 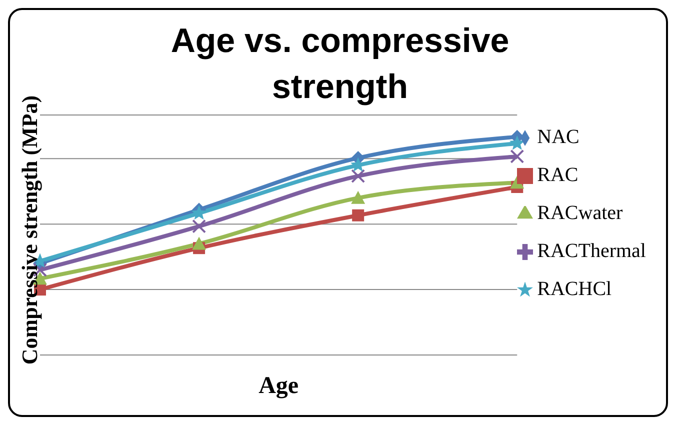 What do you see at coordinates (278, 386) in the screenshot?
I see `x-axis-title: Age` at bounding box center [278, 386].